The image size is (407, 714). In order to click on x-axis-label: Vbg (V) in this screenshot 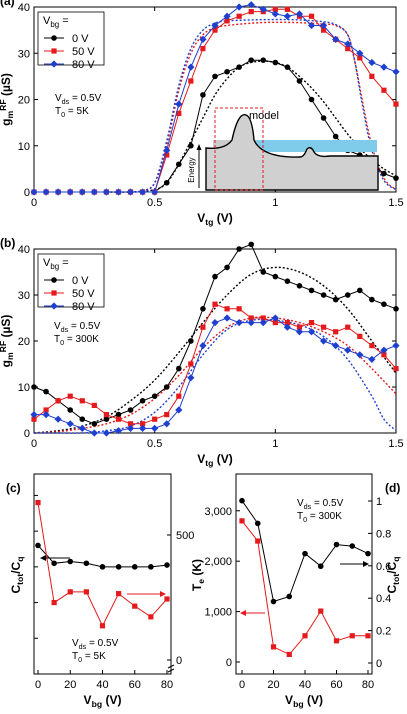, I will do `click(304, 701)`.